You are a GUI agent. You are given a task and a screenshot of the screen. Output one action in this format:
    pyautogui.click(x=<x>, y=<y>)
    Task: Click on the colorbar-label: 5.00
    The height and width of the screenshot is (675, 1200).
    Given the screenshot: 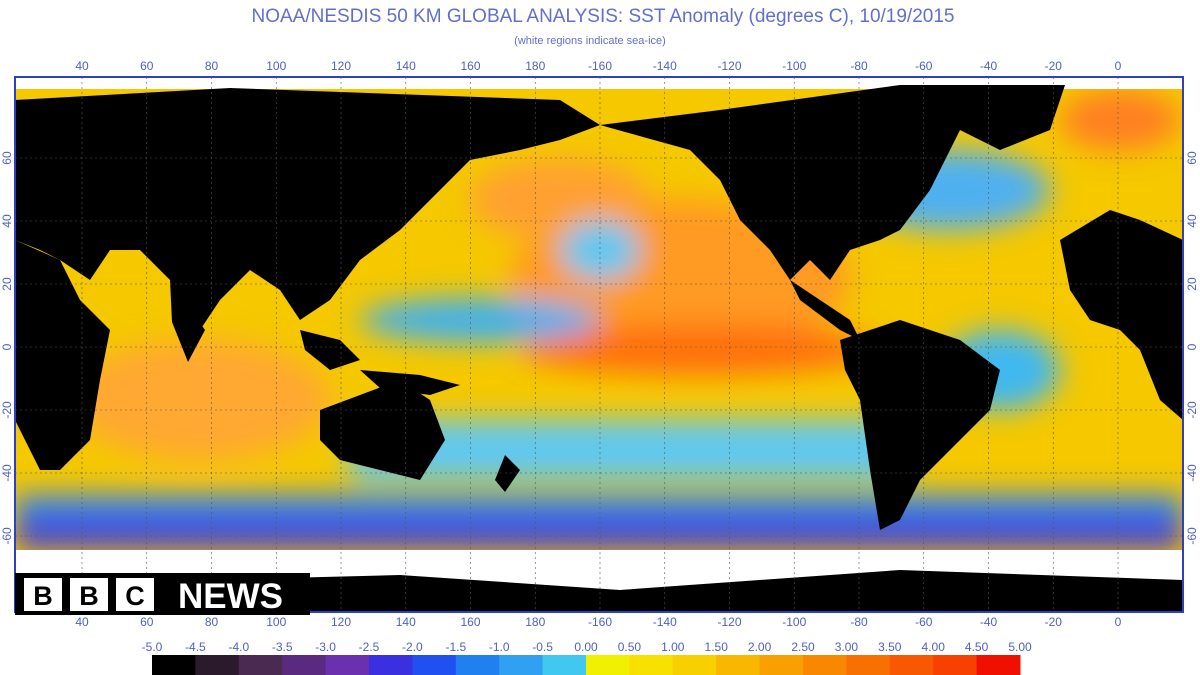 What is the action you would take?
    pyautogui.click(x=1020, y=647)
    